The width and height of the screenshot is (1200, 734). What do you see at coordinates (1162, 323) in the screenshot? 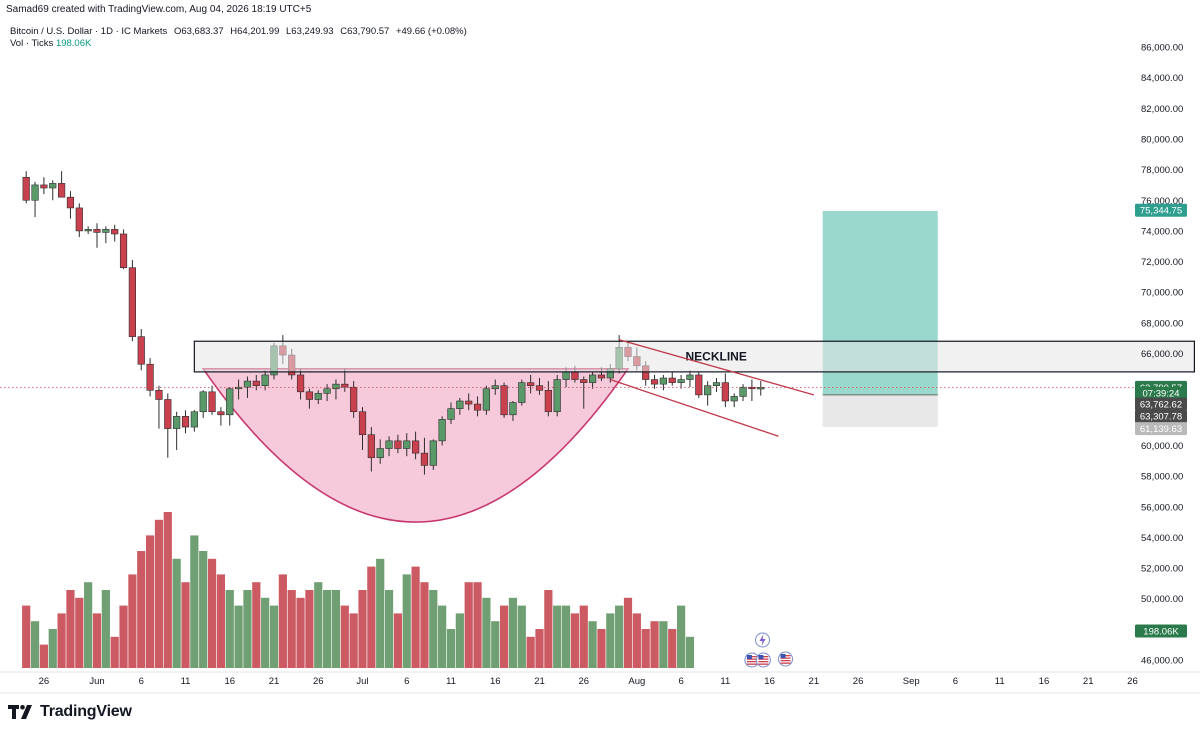
I see `y-tick-label: 68,000.00` at bounding box center [1162, 323].